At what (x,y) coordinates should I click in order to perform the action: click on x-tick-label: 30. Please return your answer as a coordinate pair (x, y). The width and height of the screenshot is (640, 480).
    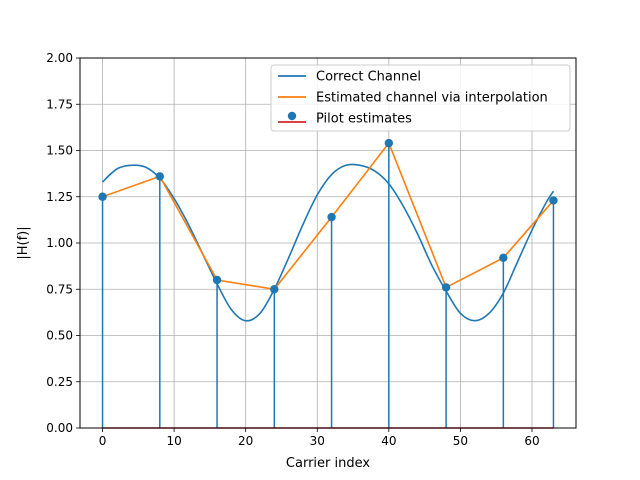
    Looking at the image, I should click on (317, 441).